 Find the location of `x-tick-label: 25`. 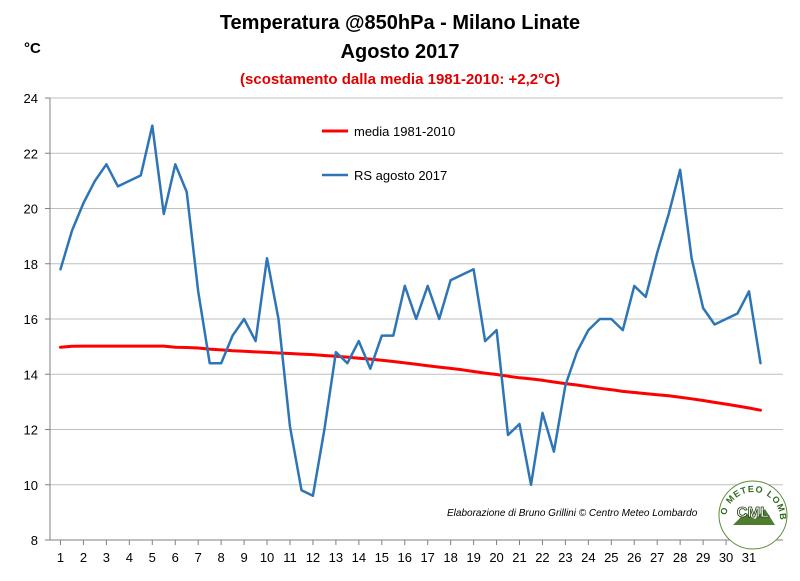

x-tick-label: 25 is located at coordinates (611, 557).